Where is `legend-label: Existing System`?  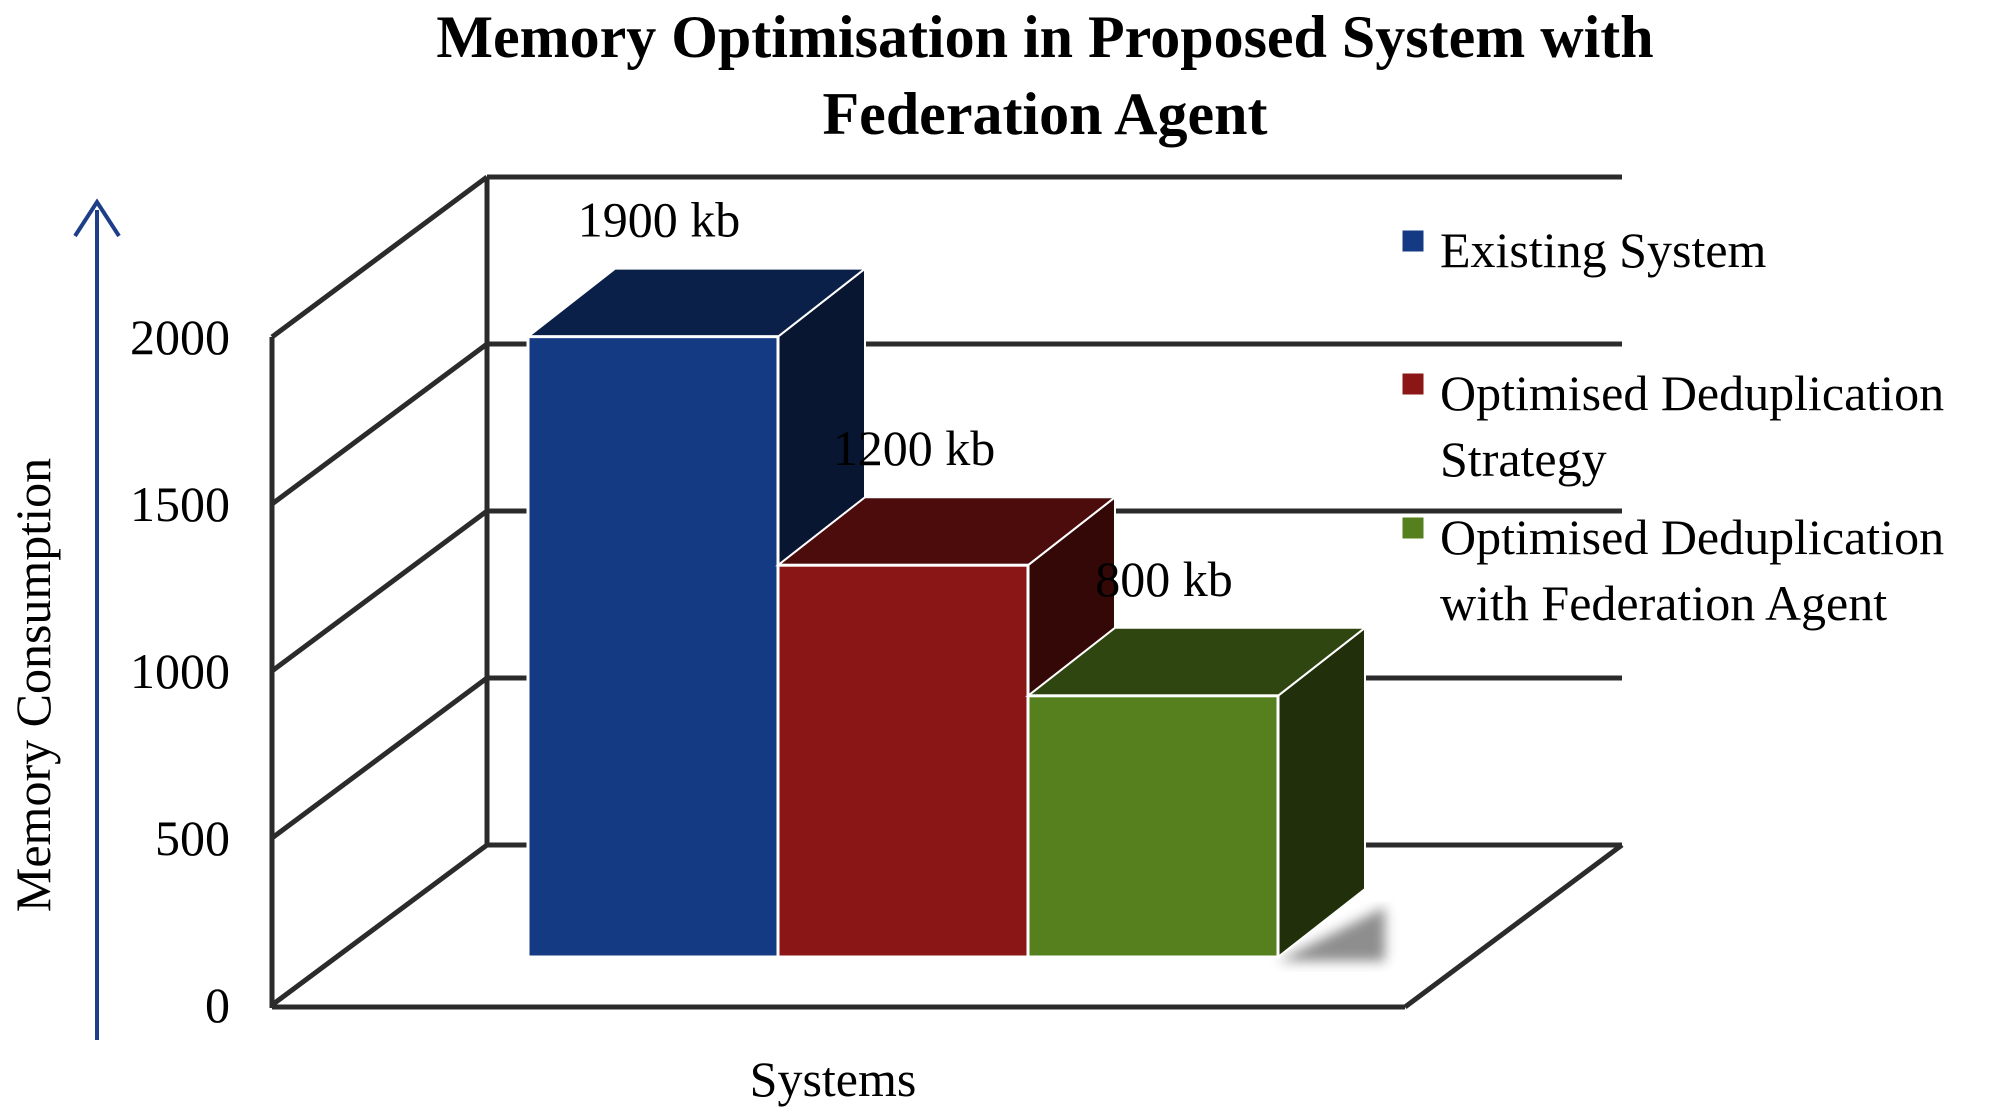 legend-label: Existing System is located at coordinates (1603, 250).